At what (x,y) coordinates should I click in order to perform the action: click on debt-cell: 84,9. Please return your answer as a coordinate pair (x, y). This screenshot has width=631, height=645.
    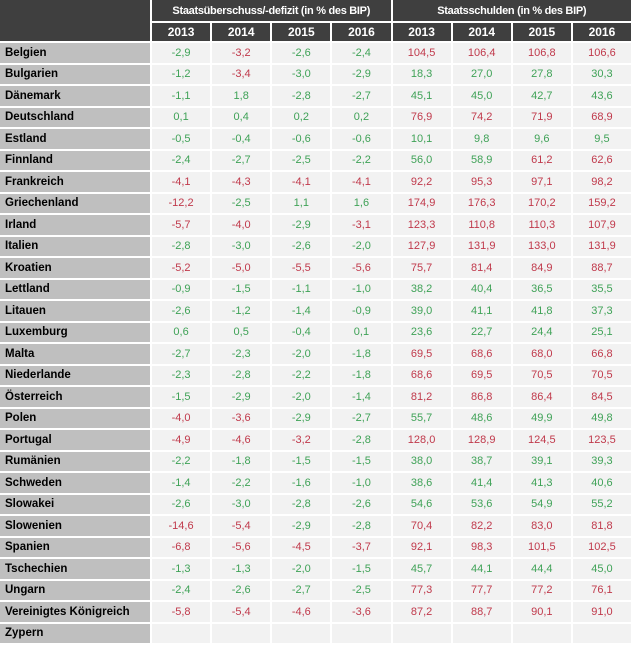
    Looking at the image, I should click on (542, 268).